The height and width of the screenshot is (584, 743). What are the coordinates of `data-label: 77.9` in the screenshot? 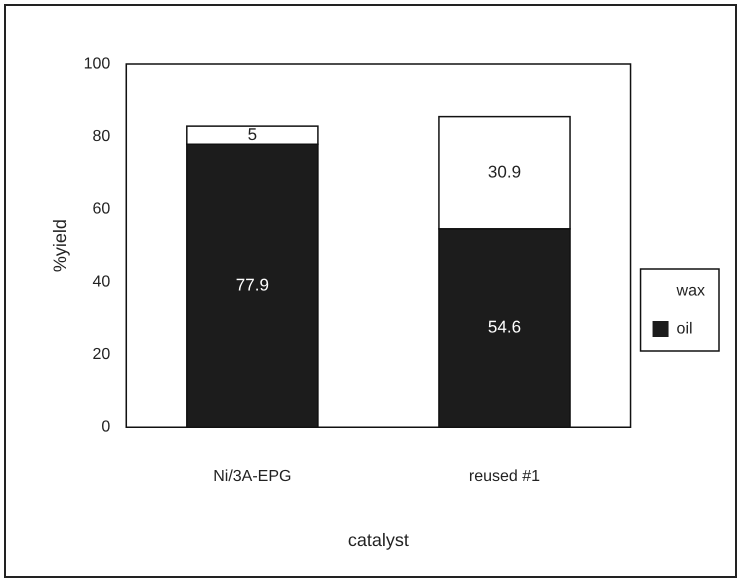 It's located at (252, 284).